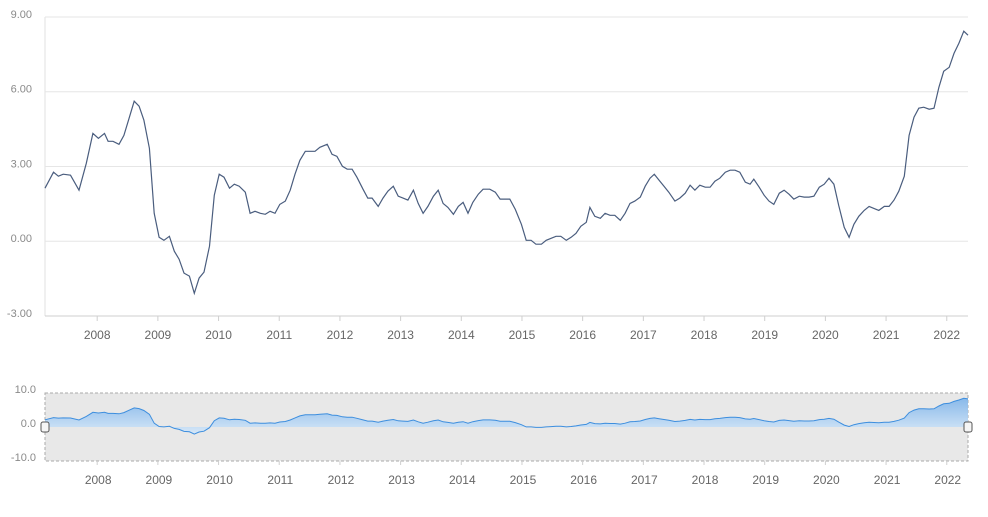 The width and height of the screenshot is (988, 517). What do you see at coordinates (705, 480) in the screenshot?
I see `nav-x-tick-label: 2018` at bounding box center [705, 480].